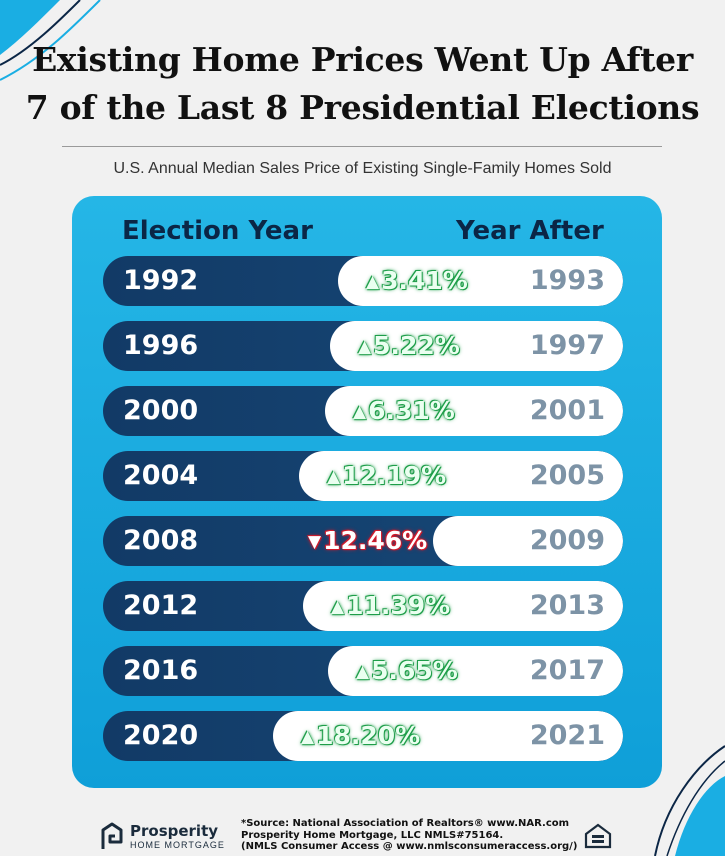 The image size is (725, 856). I want to click on table-row: 2000 2001 ▲6.31%, so click(363, 411).